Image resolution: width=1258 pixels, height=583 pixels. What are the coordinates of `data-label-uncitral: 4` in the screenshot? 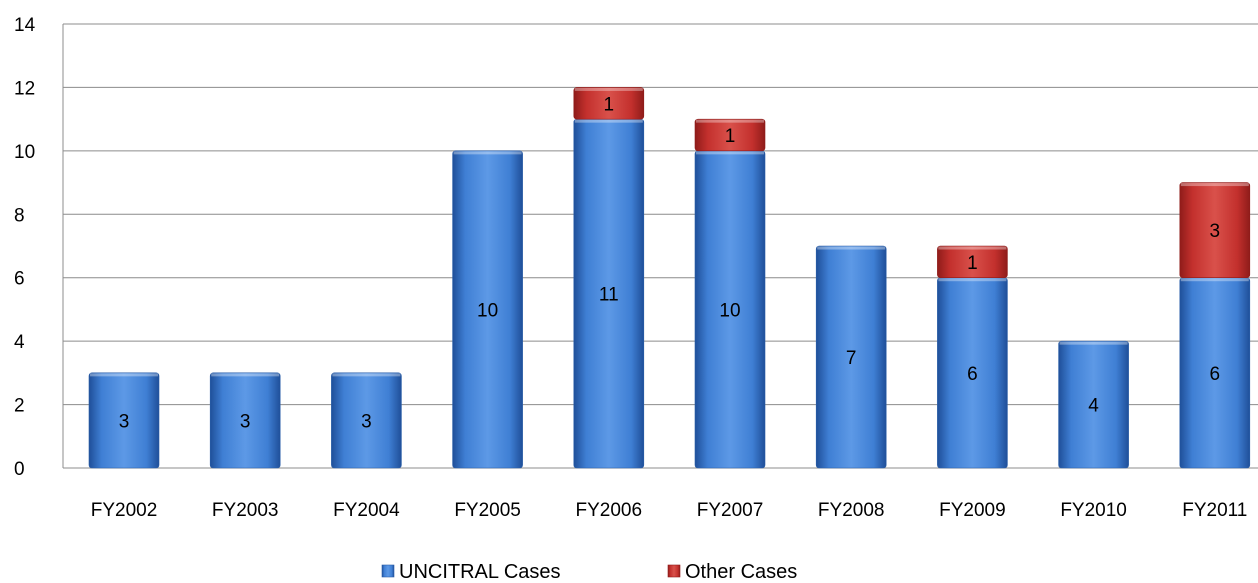 It's located at (1093, 406).